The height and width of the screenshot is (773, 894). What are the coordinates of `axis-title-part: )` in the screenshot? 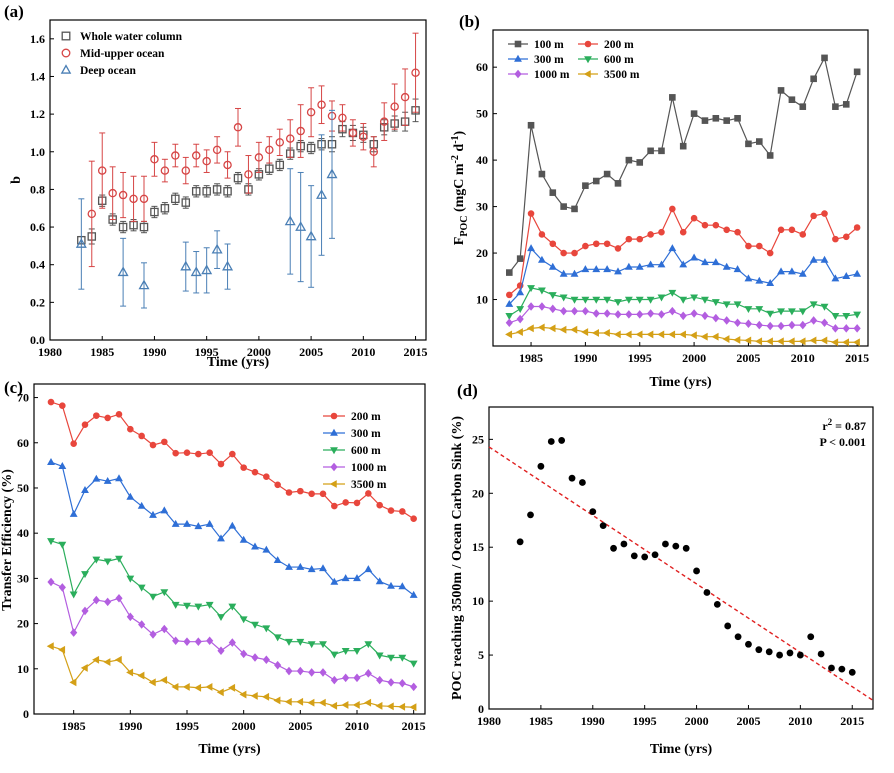 It's located at (459, 132).